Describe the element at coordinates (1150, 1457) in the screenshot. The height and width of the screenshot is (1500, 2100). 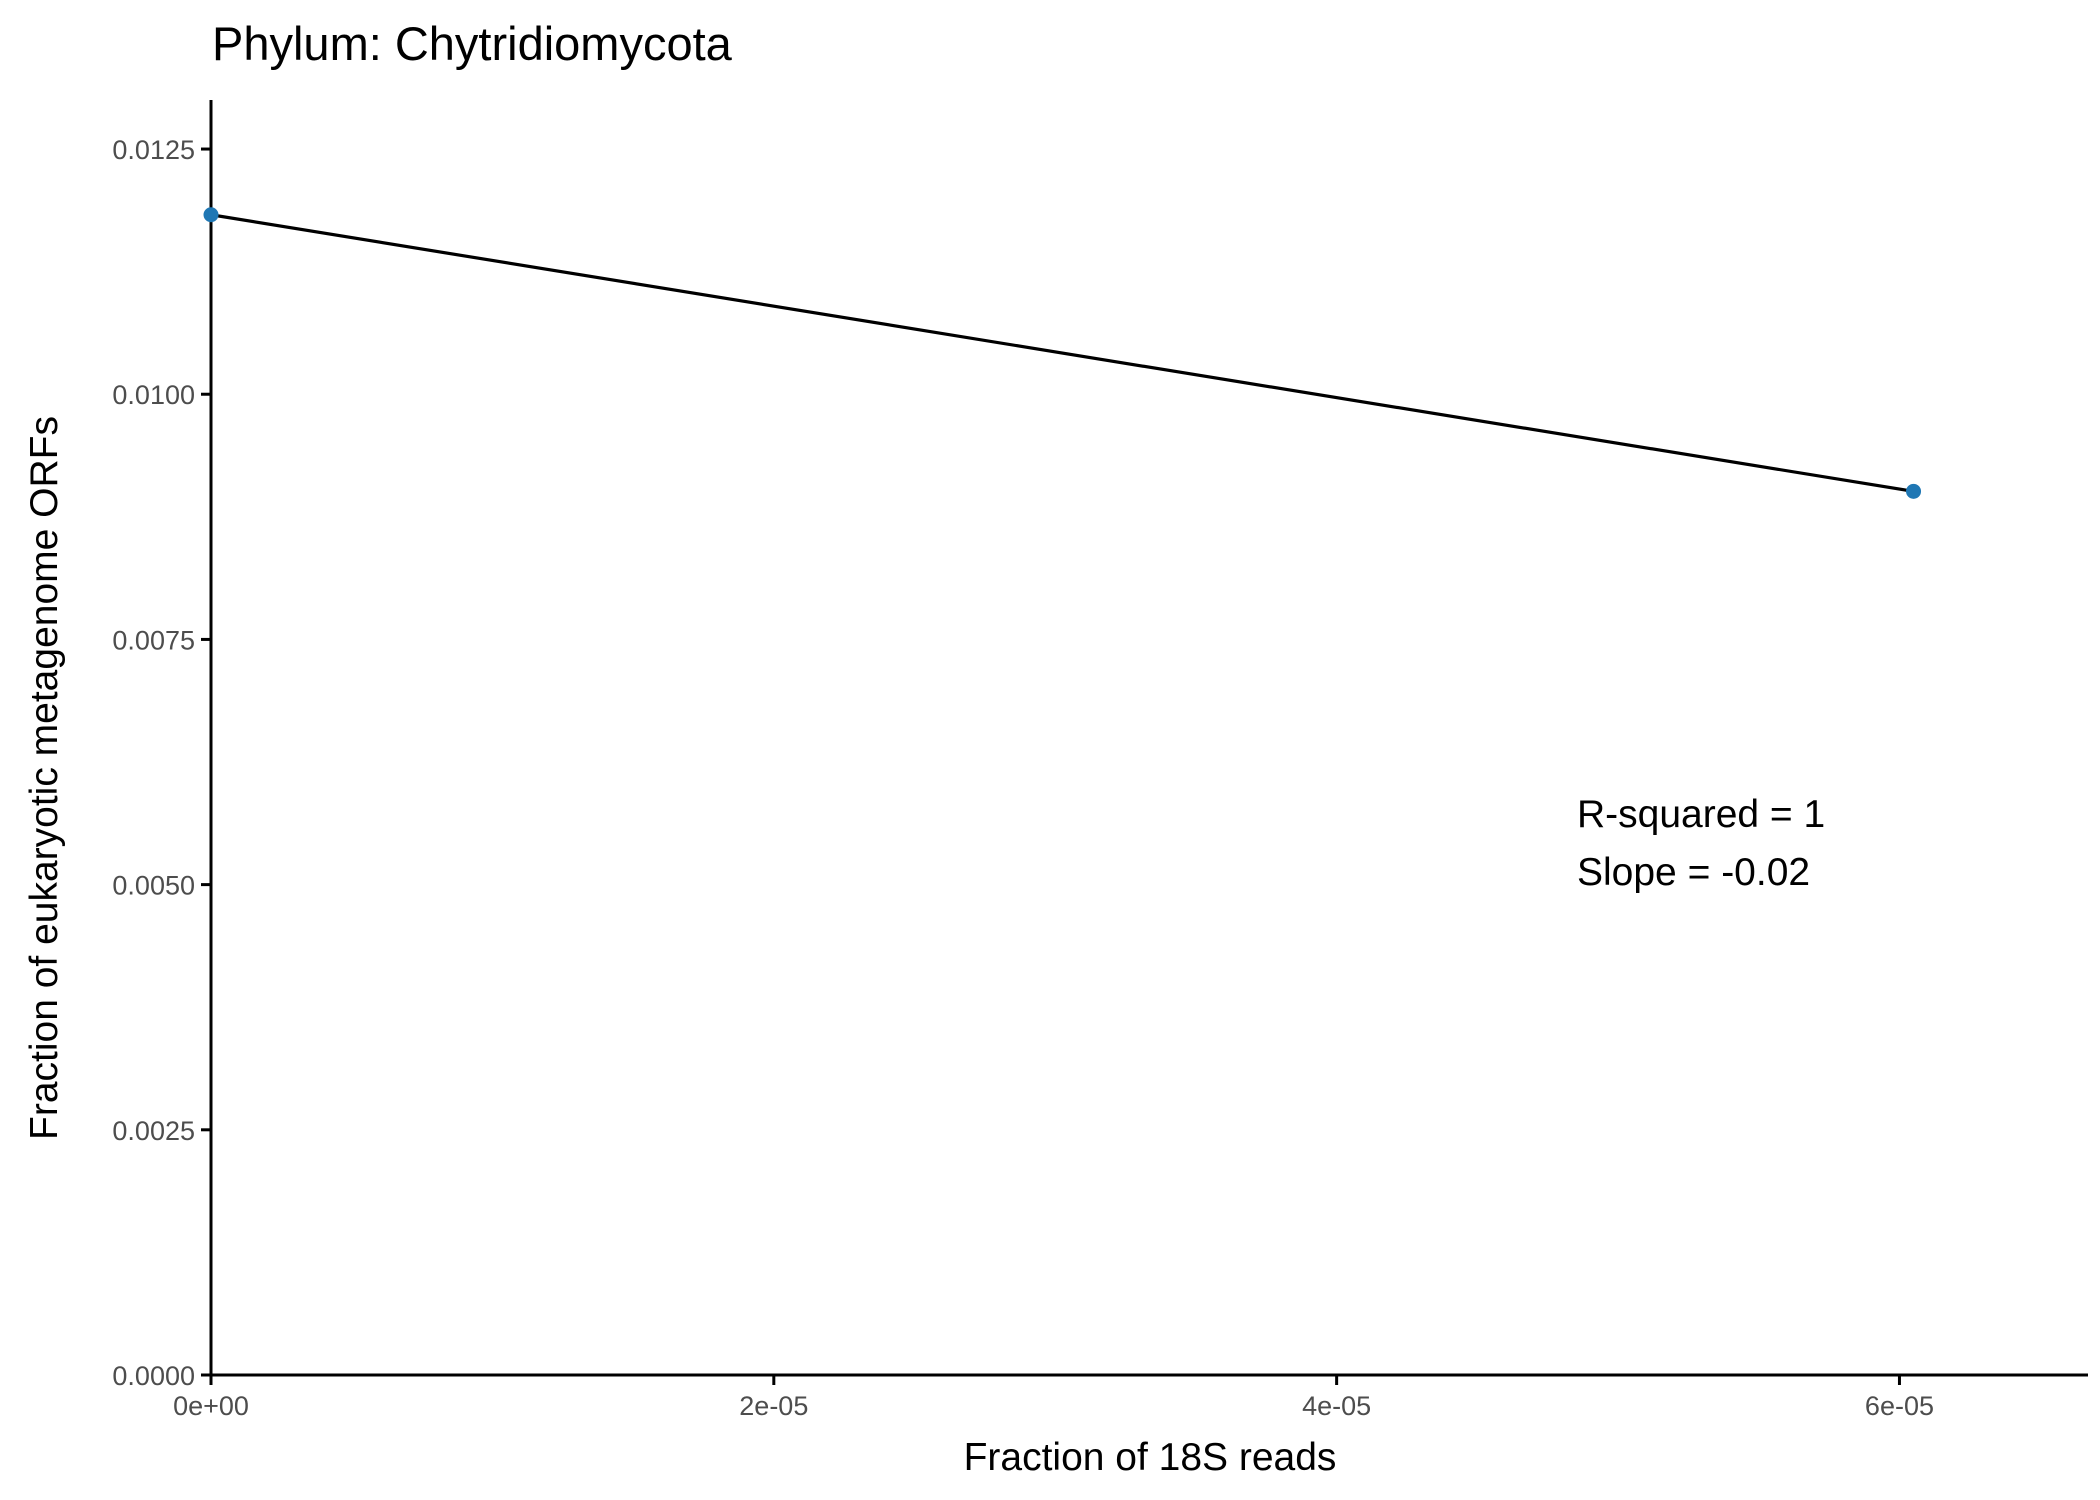
I see `x-axis-title: Fraction of 18S reads` at that location.